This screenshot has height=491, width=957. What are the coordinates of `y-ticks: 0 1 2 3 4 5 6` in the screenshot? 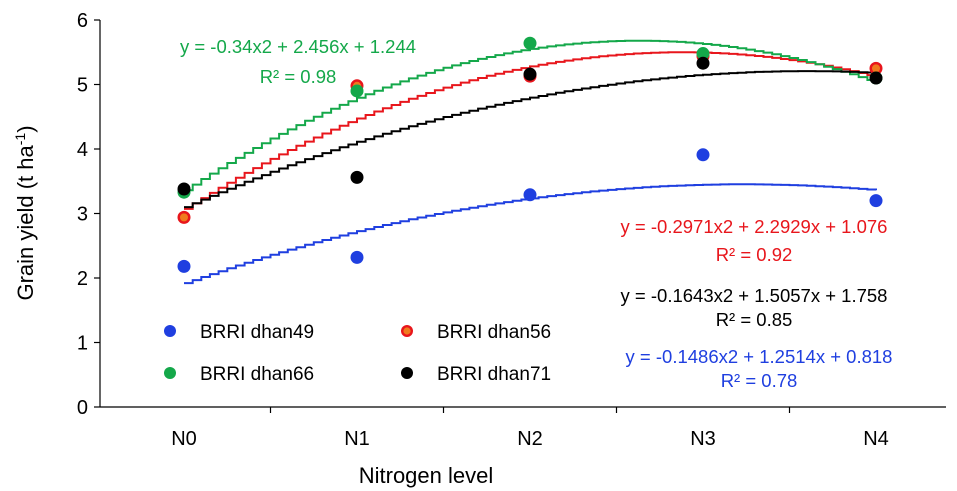 It's located at (88, 214).